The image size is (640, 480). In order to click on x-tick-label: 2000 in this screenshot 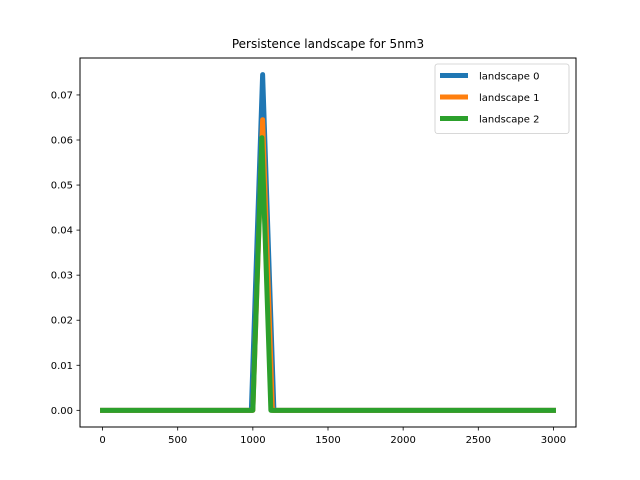, I will do `click(402, 440)`.